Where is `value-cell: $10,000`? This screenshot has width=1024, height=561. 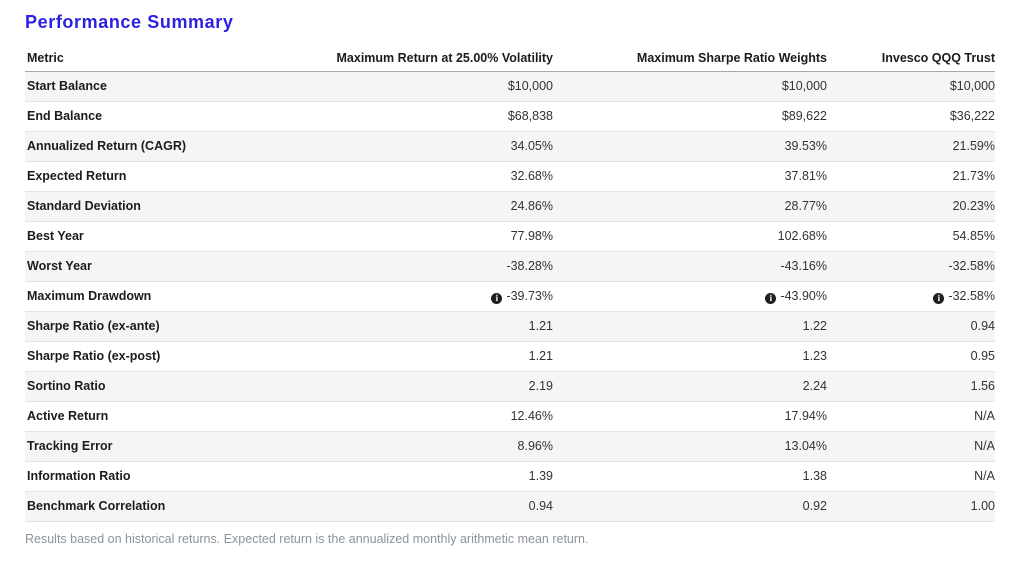 value-cell: $10,000 is located at coordinates (439, 86).